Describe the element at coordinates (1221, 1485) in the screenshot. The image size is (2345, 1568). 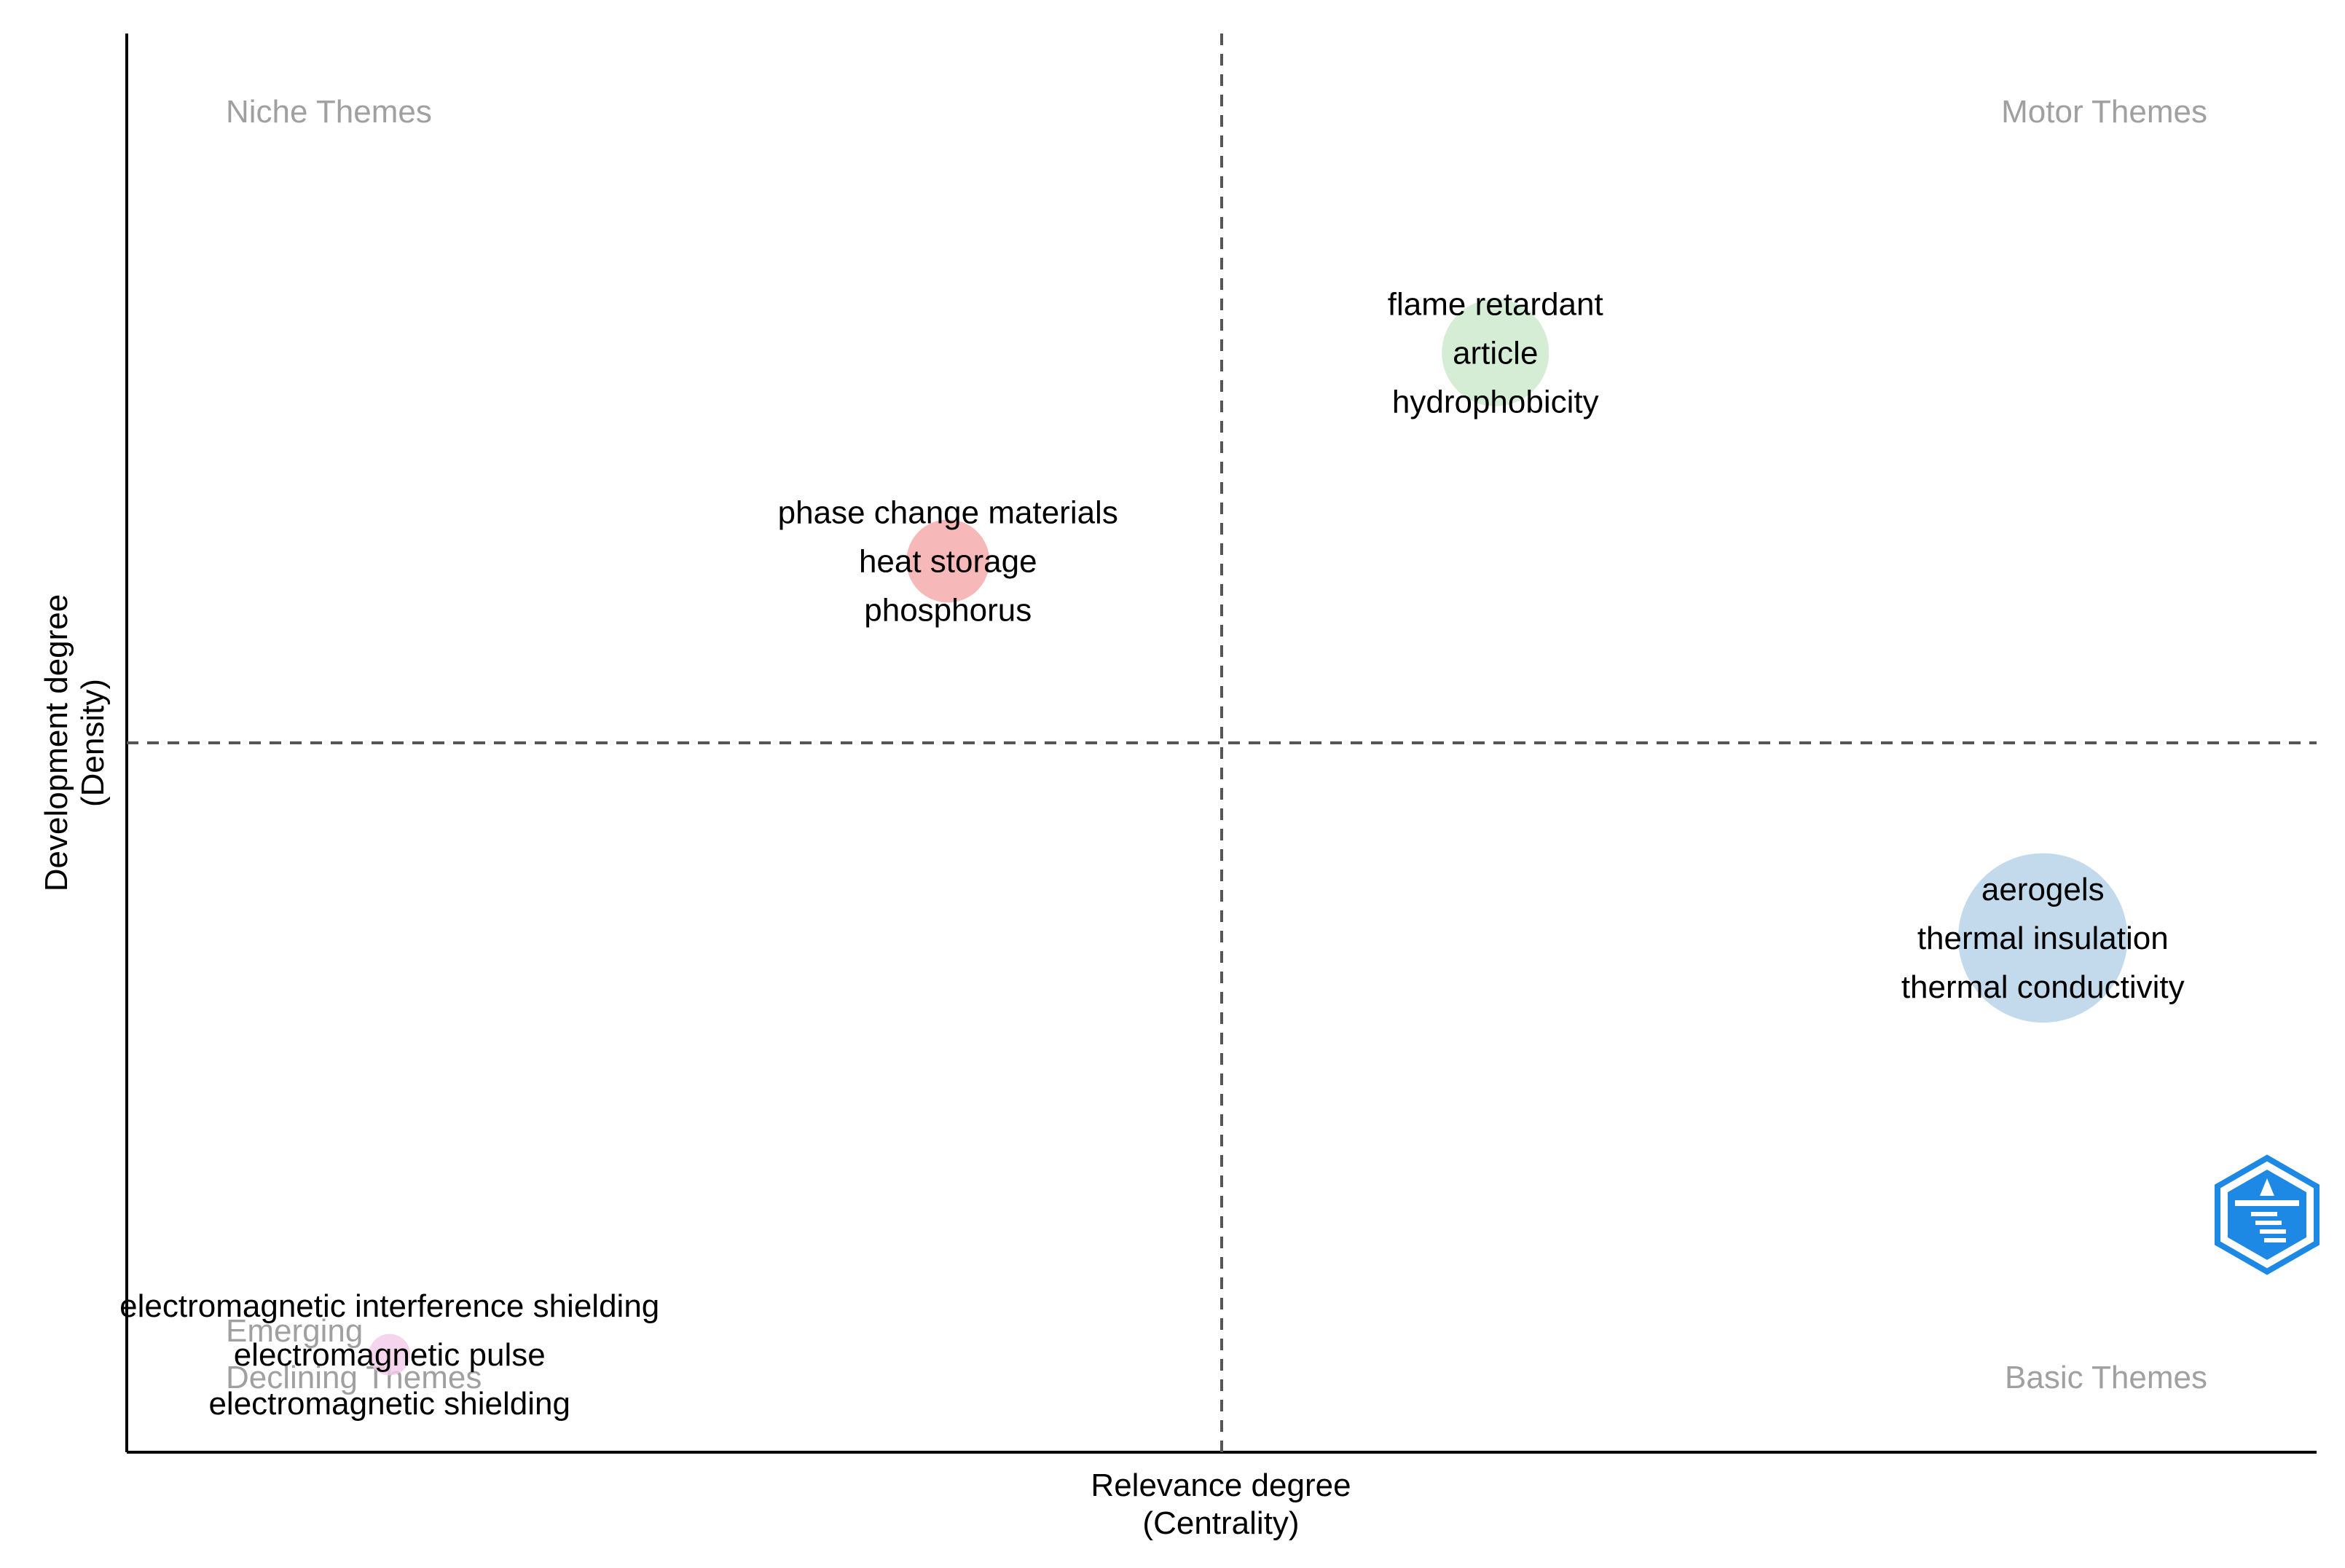
I see `x-axis-title: Relevance degree` at that location.